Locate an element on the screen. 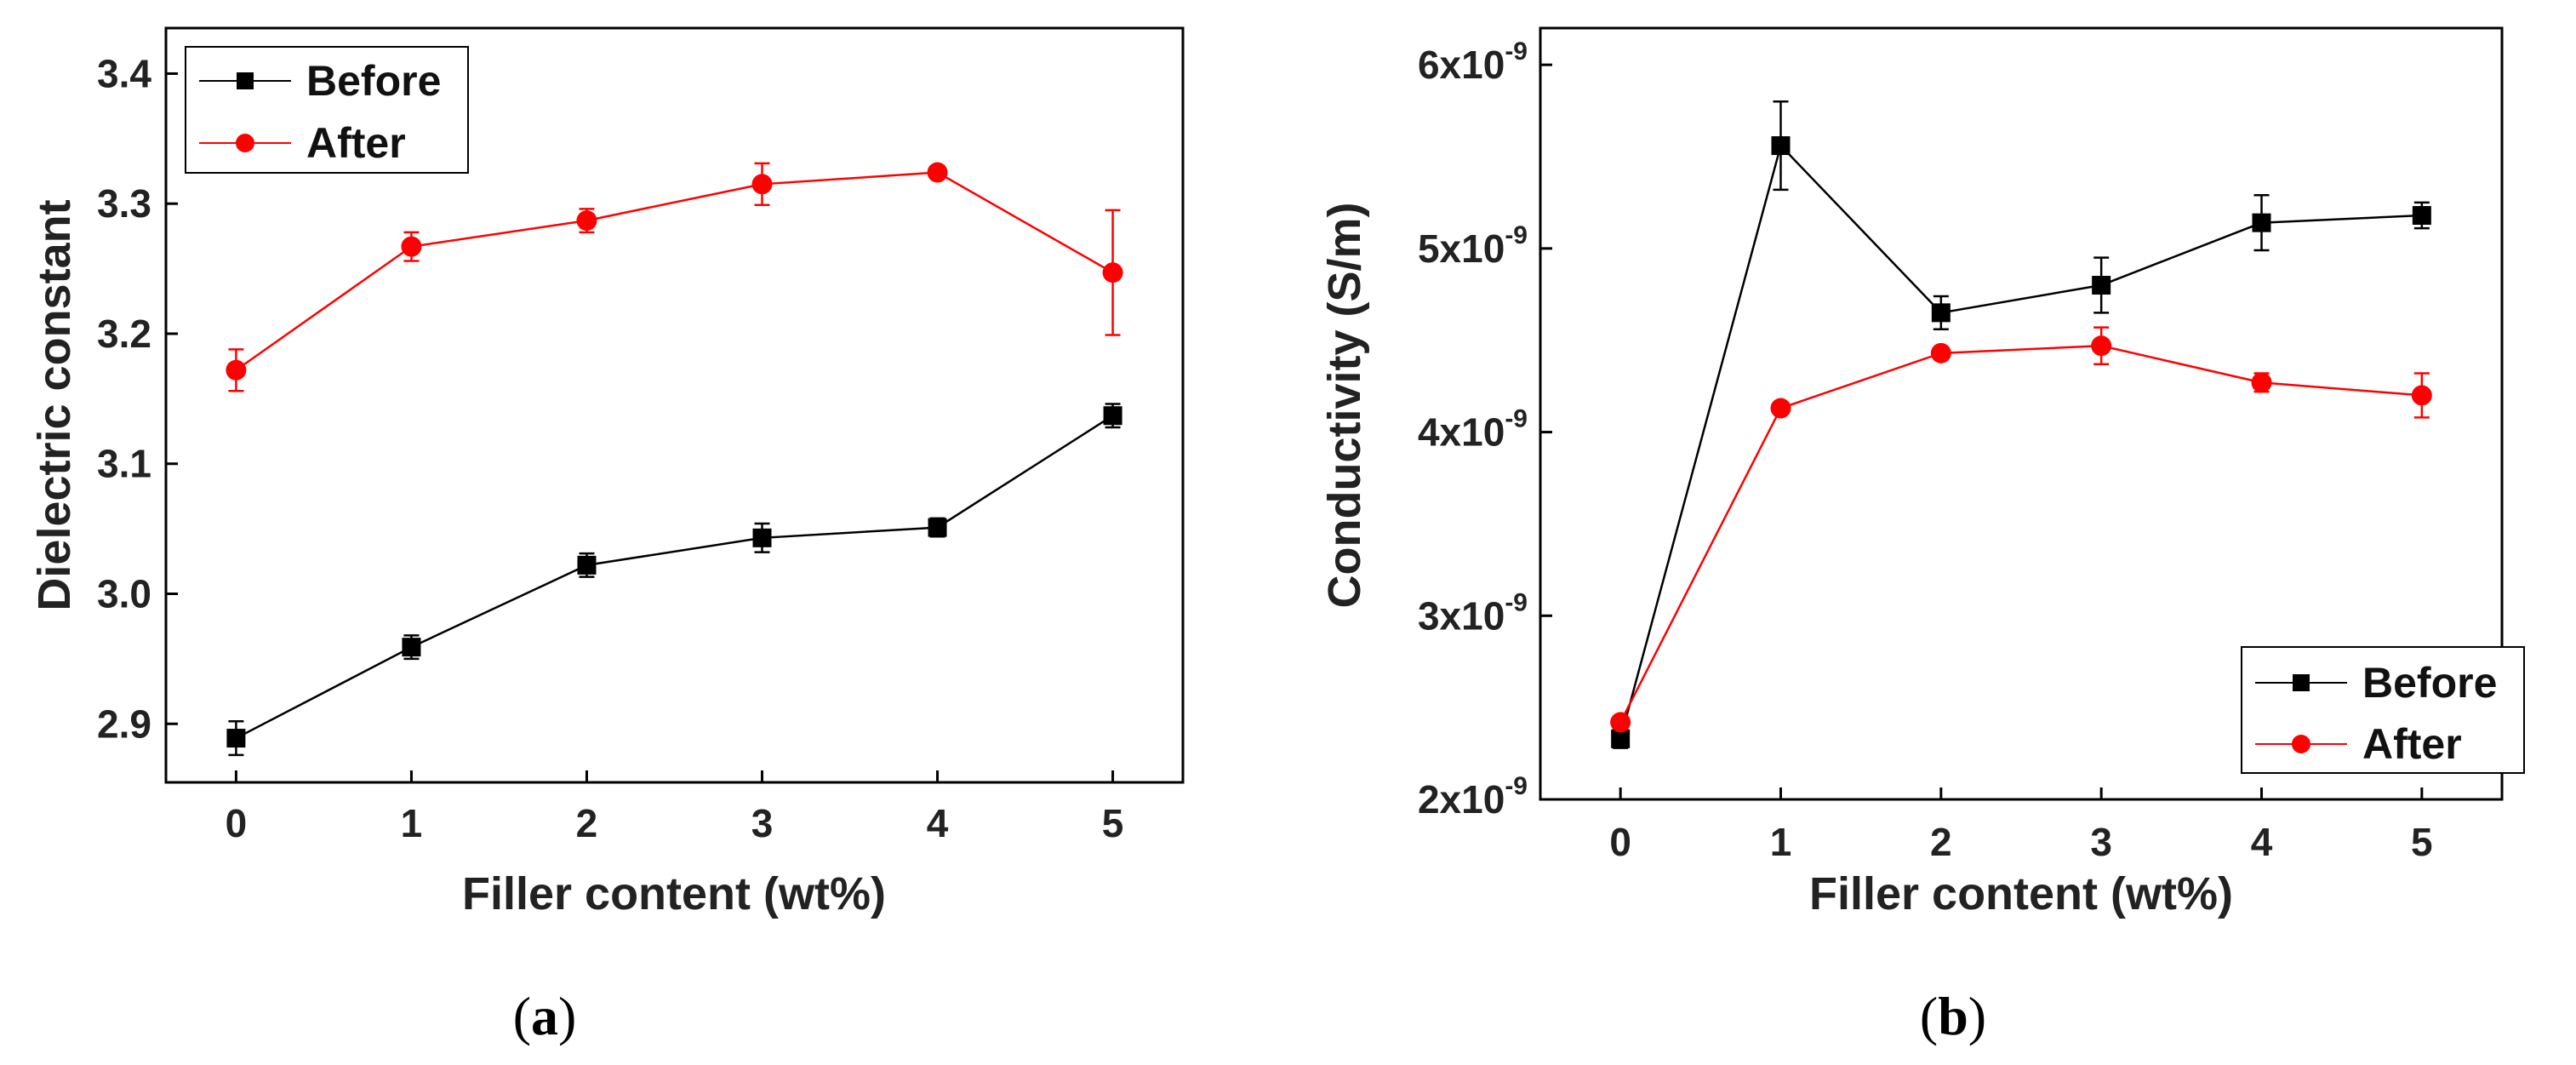 The height and width of the screenshot is (1065, 2576). y-tick-label: 3.4 is located at coordinates (124, 73).